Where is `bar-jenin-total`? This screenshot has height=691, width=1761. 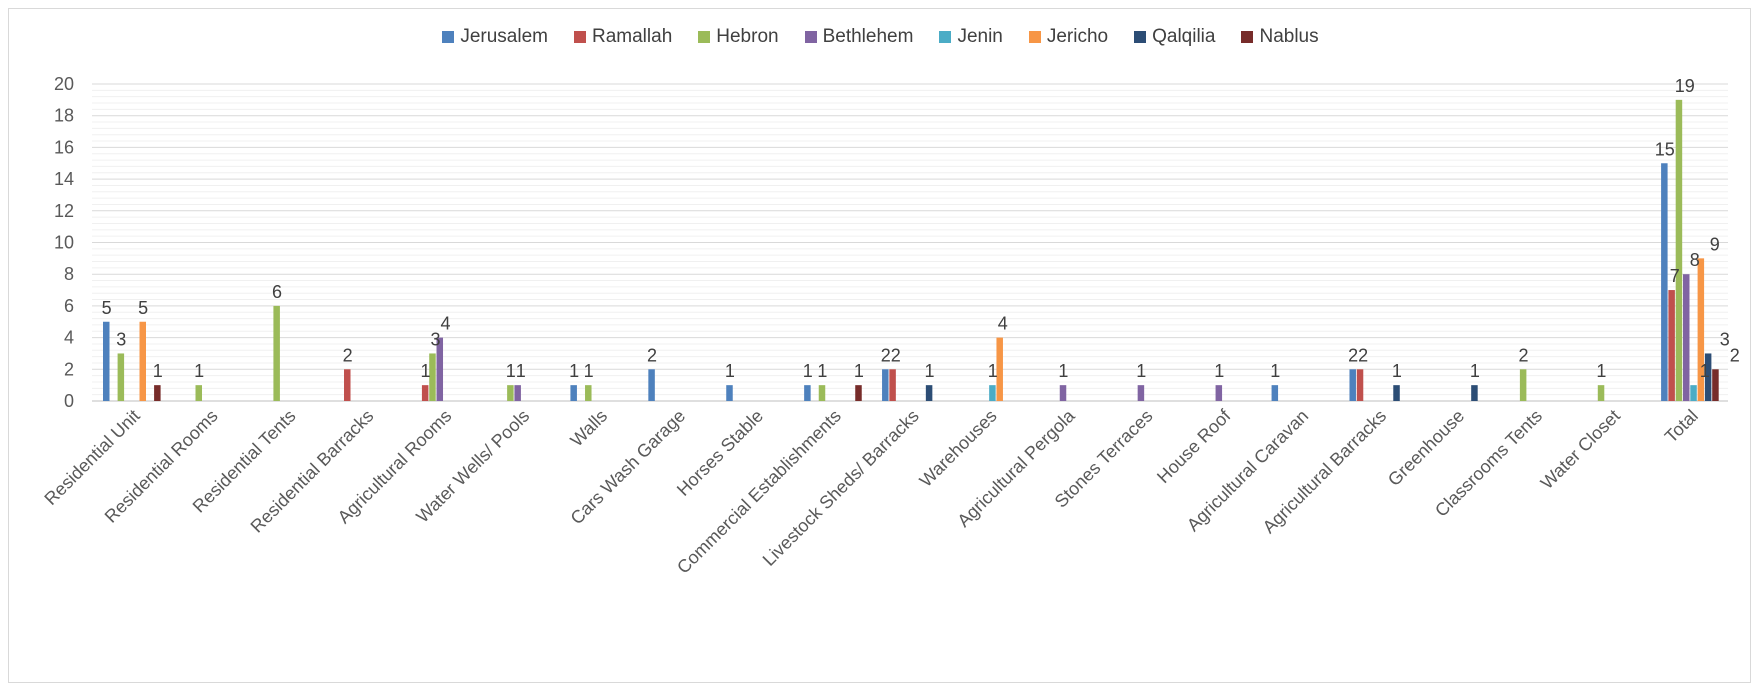 bar-jenin-total is located at coordinates (1693, 393).